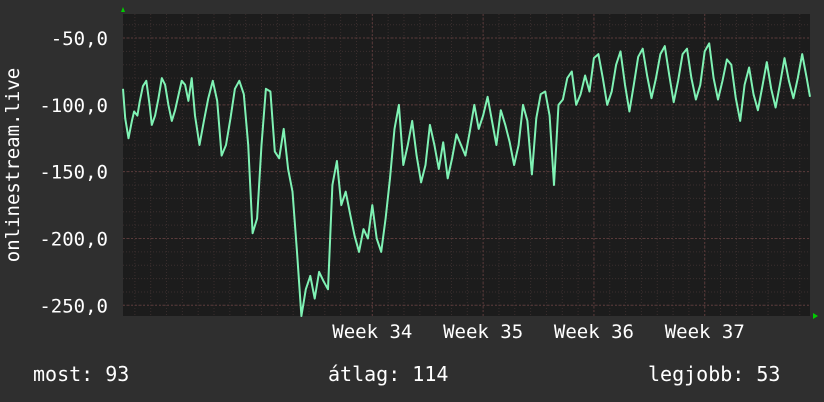  I want to click on x-tick-label: Week 36, so click(594, 332).